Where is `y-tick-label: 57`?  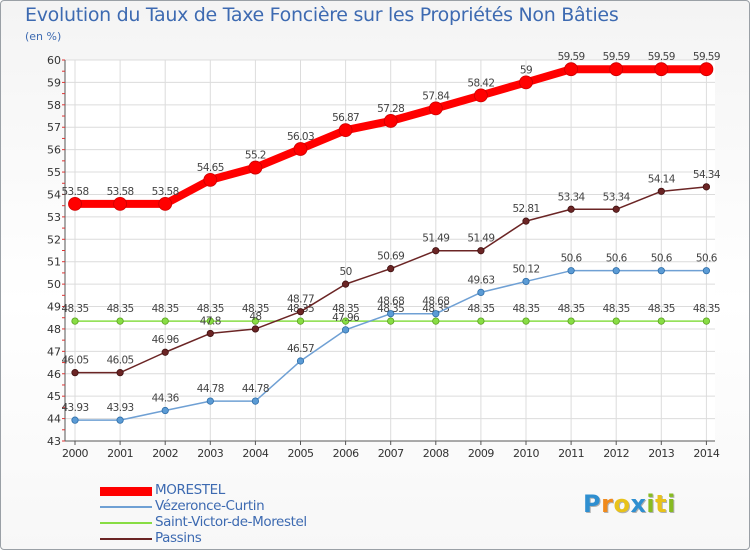
y-tick-label: 57 is located at coordinates (54, 127).